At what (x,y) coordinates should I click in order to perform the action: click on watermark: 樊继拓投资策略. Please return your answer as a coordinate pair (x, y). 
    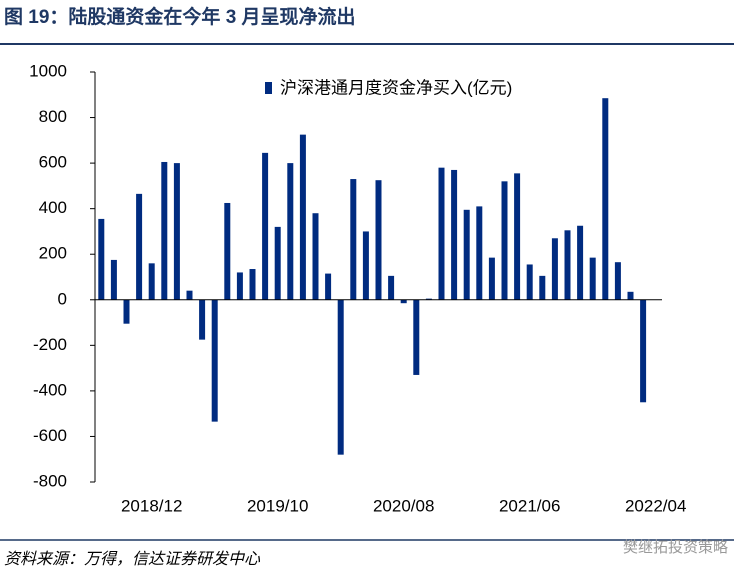
    Looking at the image, I should click on (675, 547).